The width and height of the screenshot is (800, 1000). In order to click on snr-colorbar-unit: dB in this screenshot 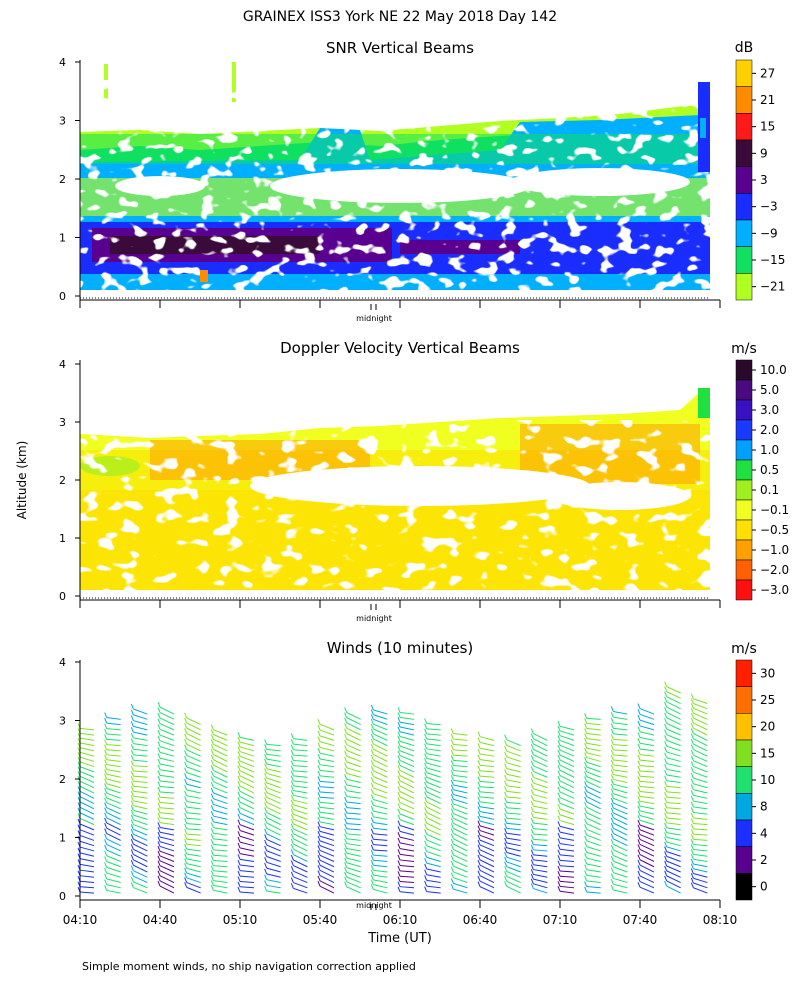, I will do `click(744, 48)`.